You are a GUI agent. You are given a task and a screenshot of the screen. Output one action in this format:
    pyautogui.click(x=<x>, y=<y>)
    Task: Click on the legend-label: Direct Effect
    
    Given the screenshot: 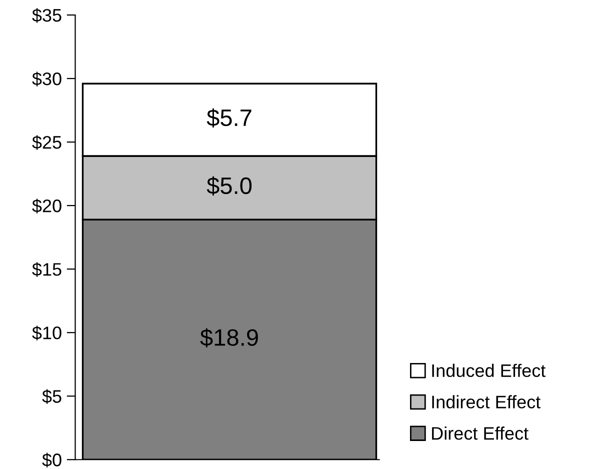 What is the action you would take?
    pyautogui.click(x=480, y=433)
    